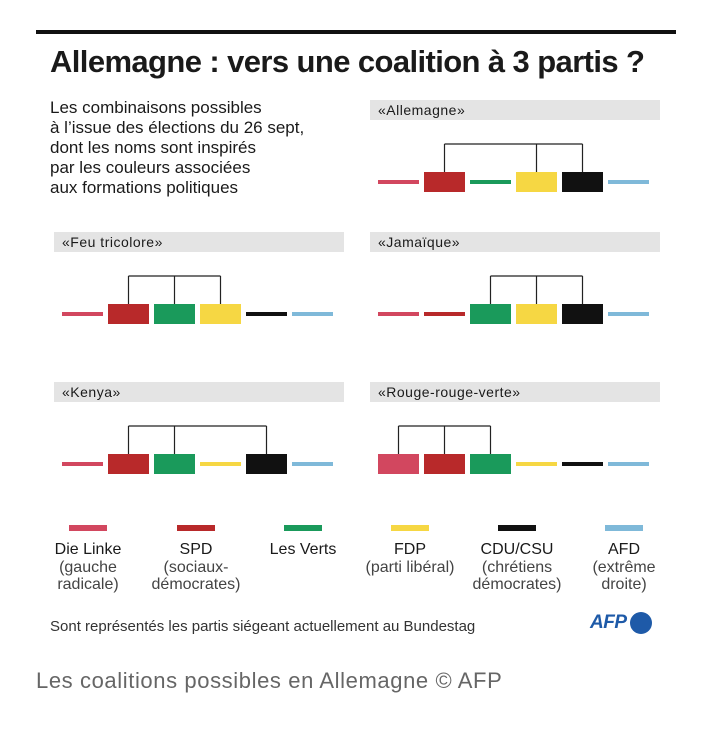 Image resolution: width=720 pixels, height=743 pixels. Describe the element at coordinates (517, 549) in the screenshot. I see `legend-name: CDU/CSU` at that location.